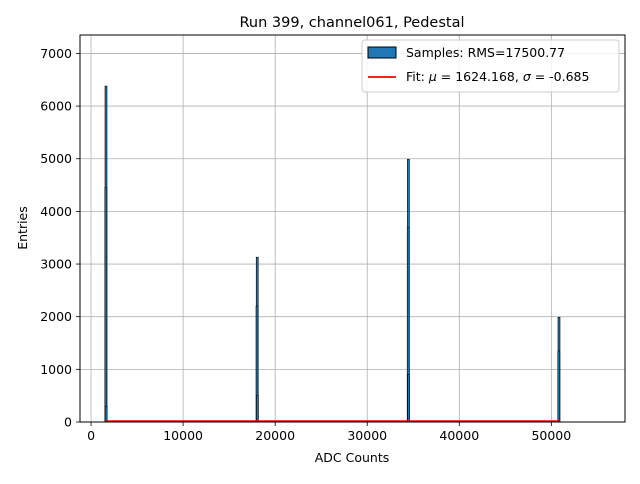 Image resolution: width=640 pixels, height=484 pixels. What do you see at coordinates (68, 422) in the screenshot?
I see `y-tick-label: 0` at bounding box center [68, 422].